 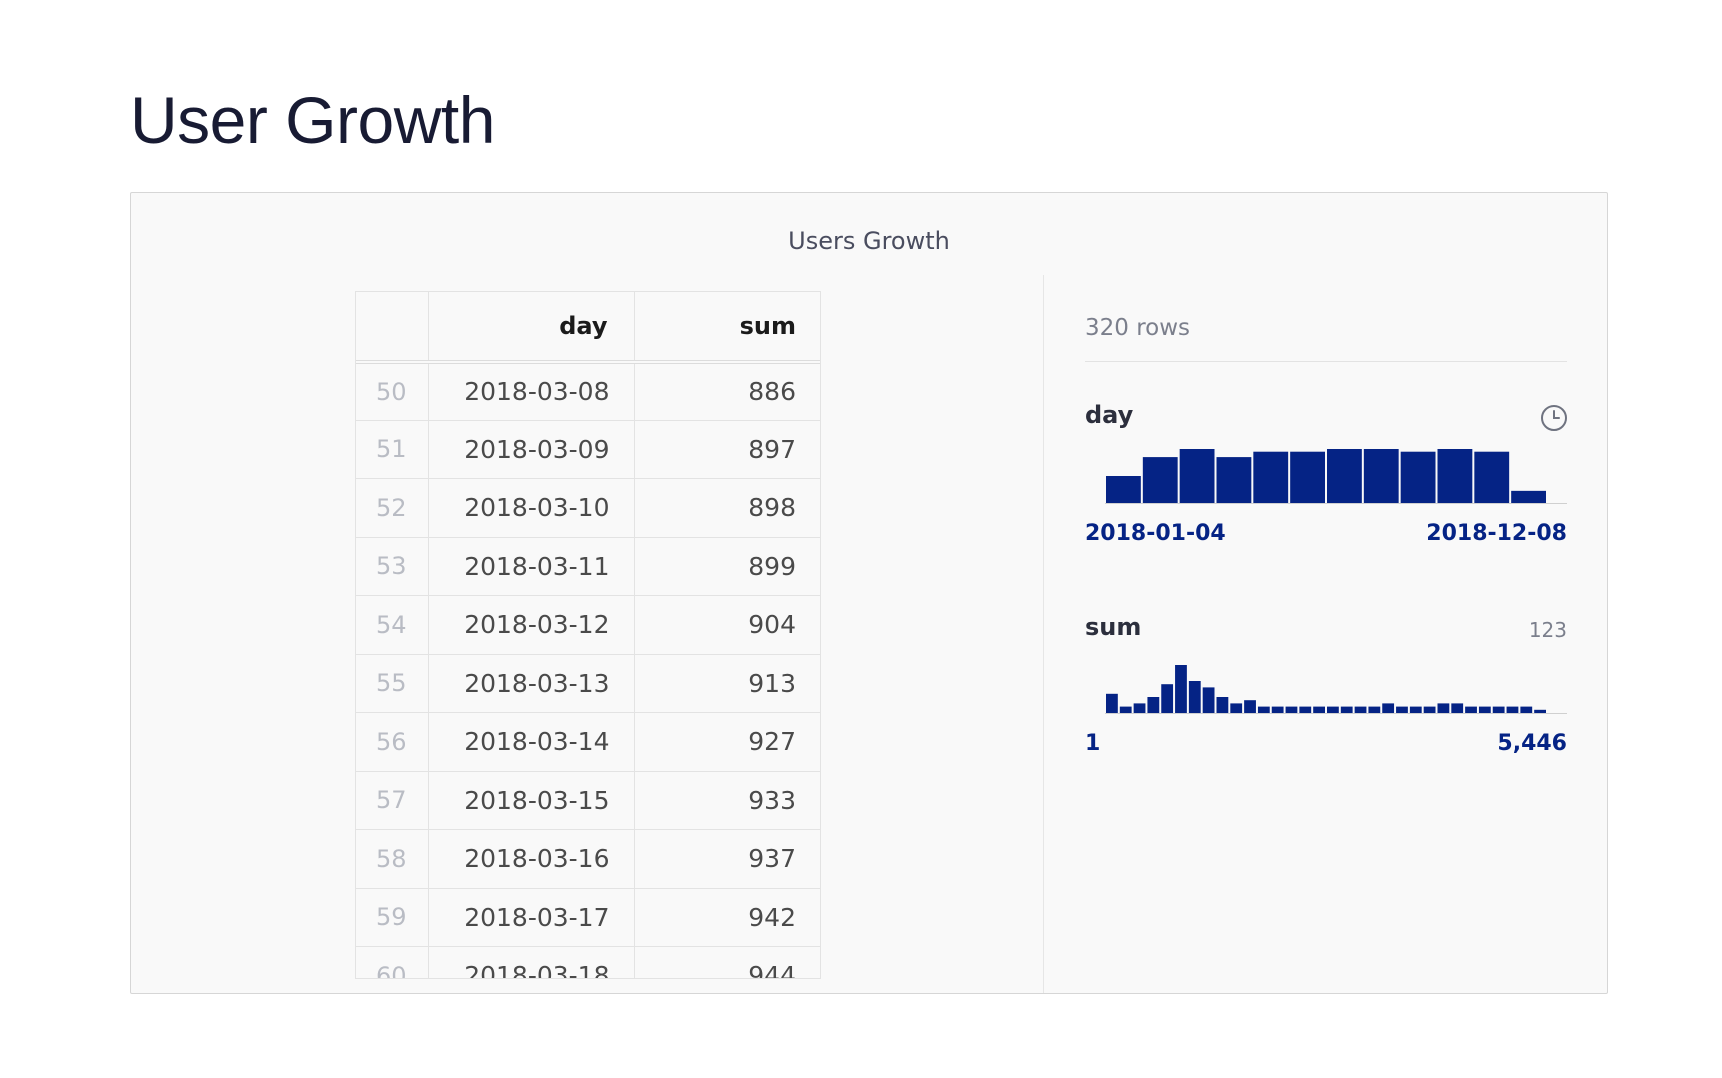 I want to click on day-cell: 2018-03-08, so click(x=531, y=391).